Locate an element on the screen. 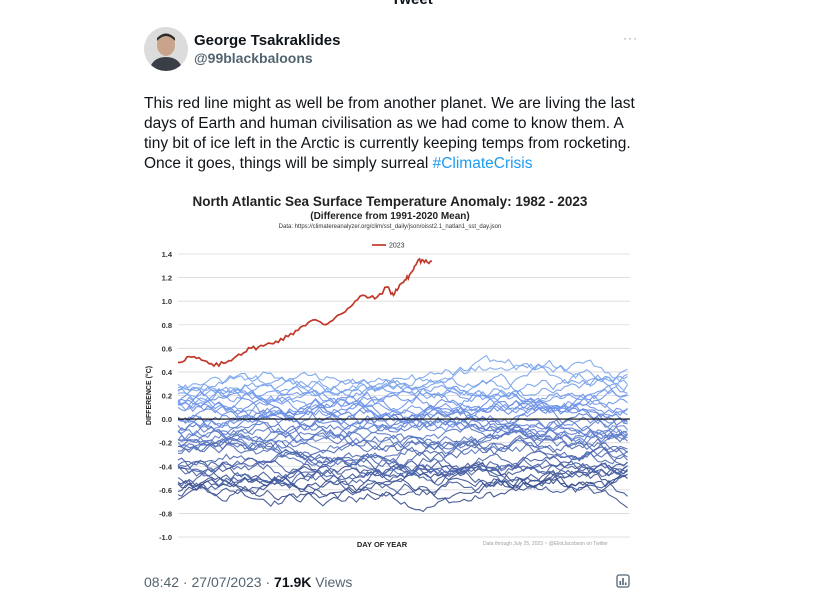  page-title: Tweet is located at coordinates (412, 4).